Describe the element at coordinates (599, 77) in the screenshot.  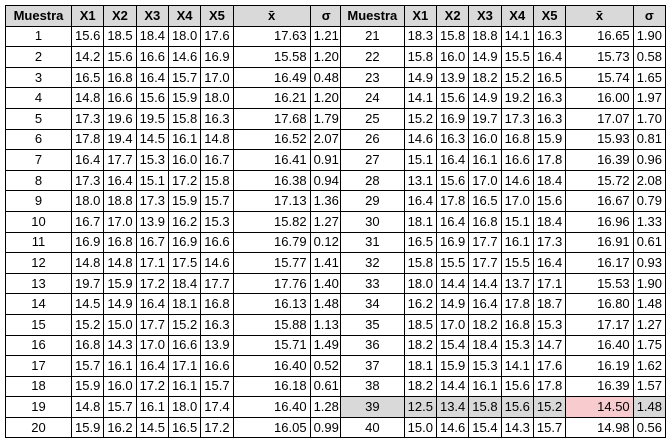
I see `mean-cell: 15.74` at that location.